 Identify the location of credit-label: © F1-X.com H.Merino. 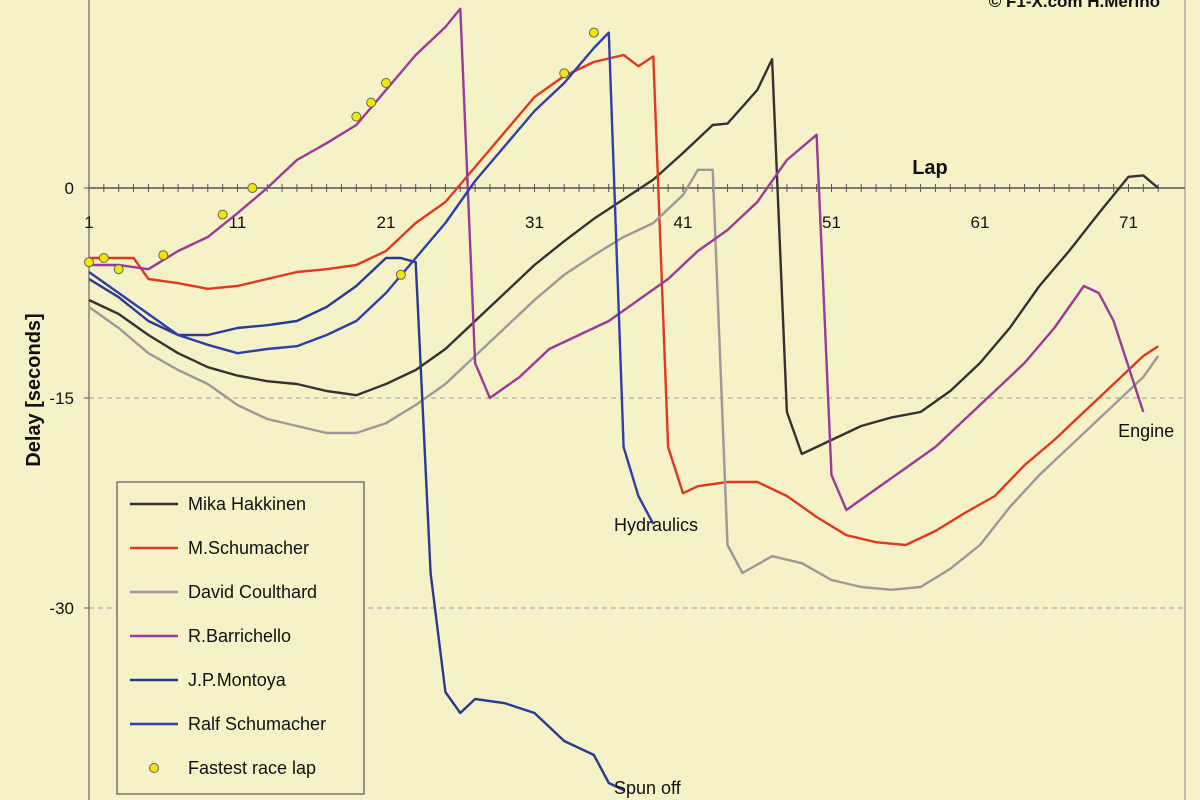
(1074, 5).